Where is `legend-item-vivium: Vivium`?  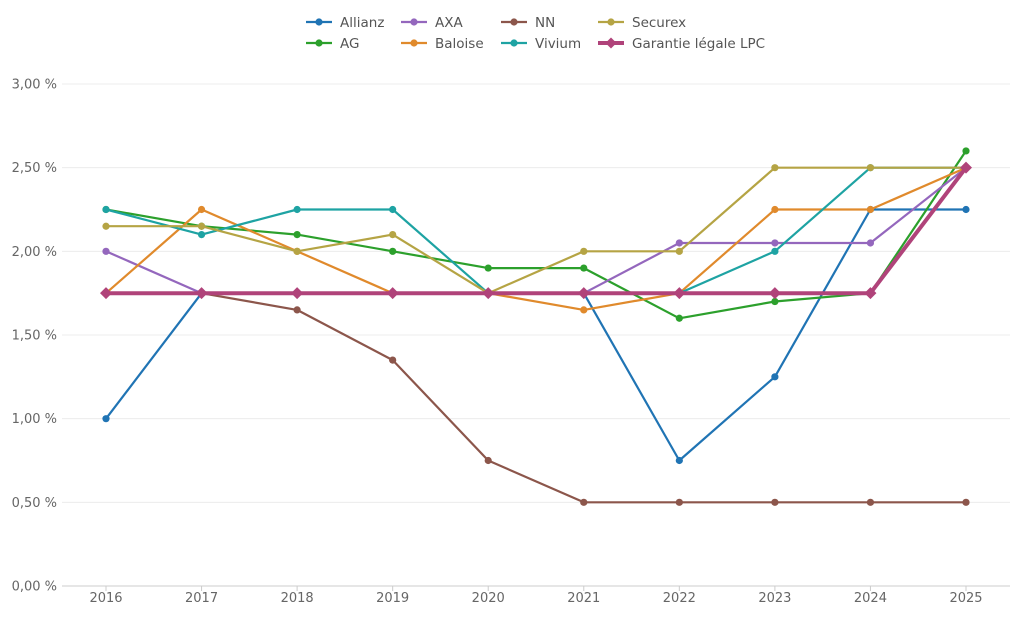
legend-item-vivium: Vivium is located at coordinates (541, 44).